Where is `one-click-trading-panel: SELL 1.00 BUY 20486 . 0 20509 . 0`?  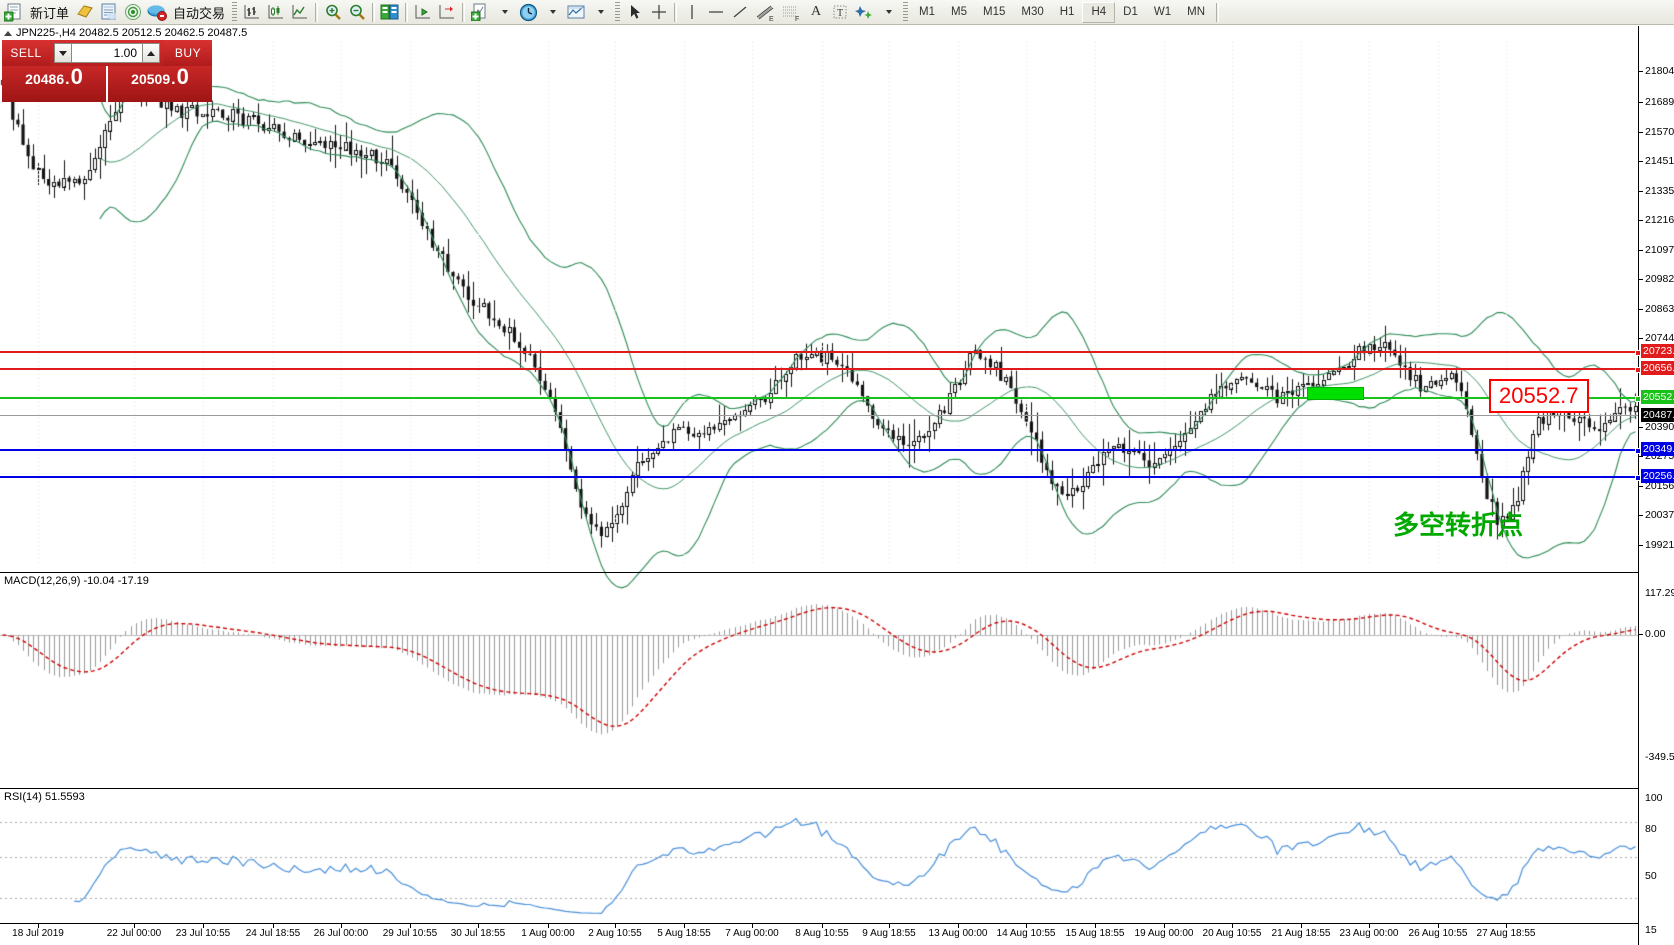 one-click-trading-panel: SELL 1.00 BUY 20486 . 0 20509 . 0 is located at coordinates (107, 71).